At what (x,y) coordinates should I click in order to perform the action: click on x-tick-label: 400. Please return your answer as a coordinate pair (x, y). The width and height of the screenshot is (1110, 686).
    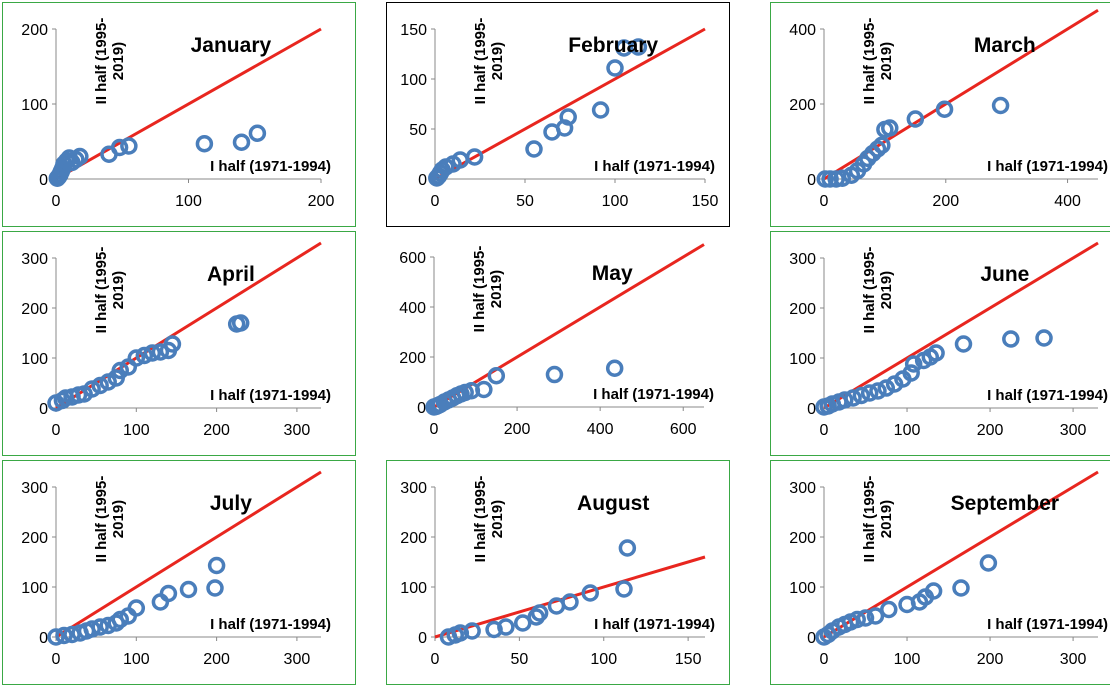
    Looking at the image, I should click on (600, 429).